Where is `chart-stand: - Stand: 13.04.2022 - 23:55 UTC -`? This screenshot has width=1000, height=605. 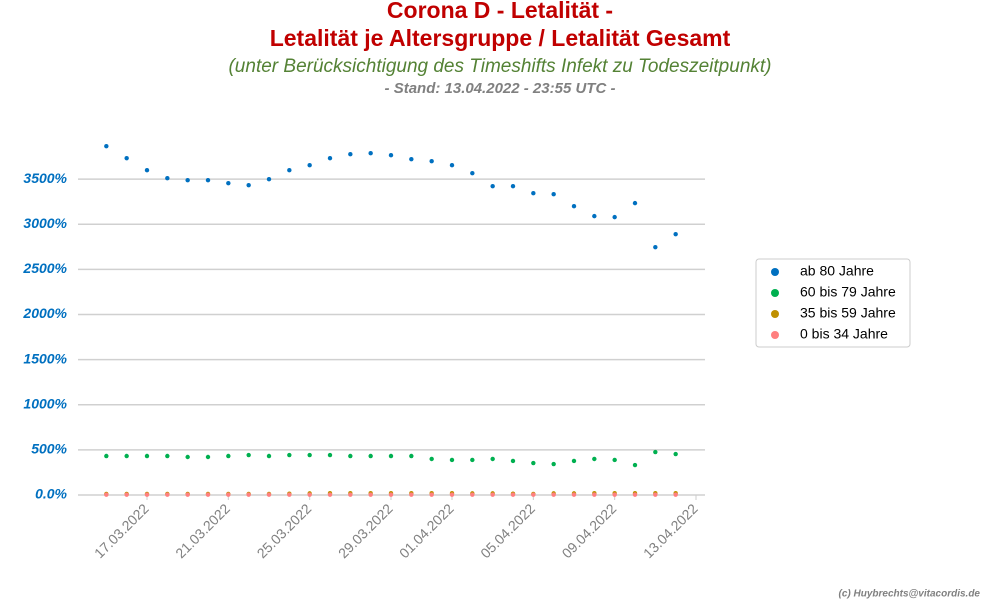
chart-stand: - Stand: 13.04.2022 - 23:55 UTC - is located at coordinates (500, 88).